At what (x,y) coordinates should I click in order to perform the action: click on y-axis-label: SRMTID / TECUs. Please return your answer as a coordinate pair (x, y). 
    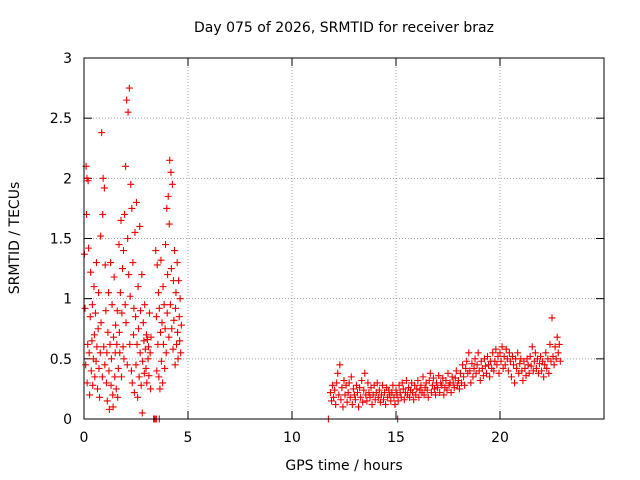
    Looking at the image, I should click on (15, 238).